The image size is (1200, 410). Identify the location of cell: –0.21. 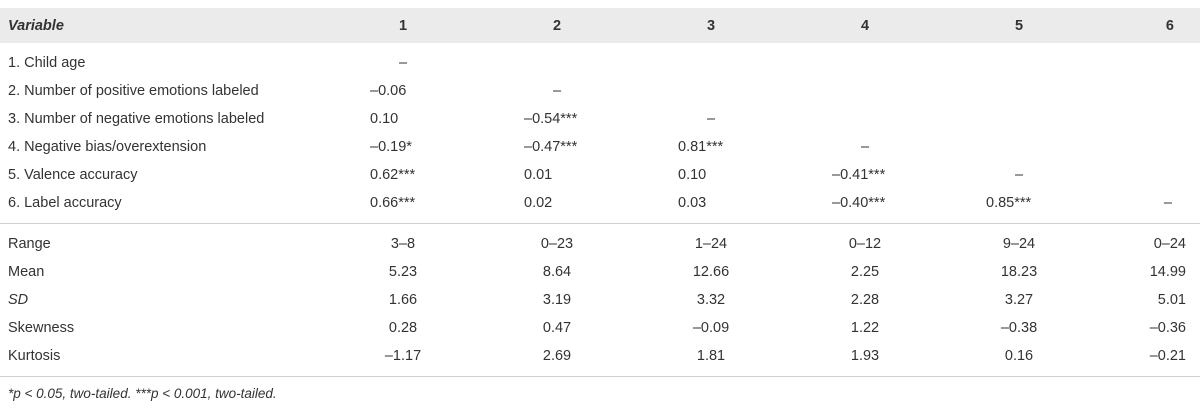
(1167, 356).